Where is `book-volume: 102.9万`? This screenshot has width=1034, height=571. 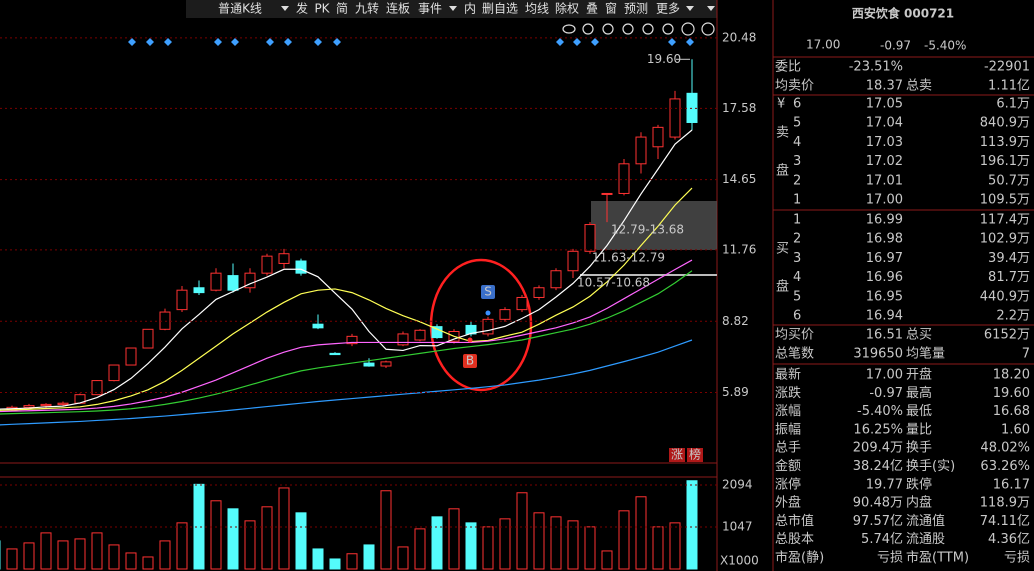
book-volume: 102.9万 is located at coordinates (1005, 239).